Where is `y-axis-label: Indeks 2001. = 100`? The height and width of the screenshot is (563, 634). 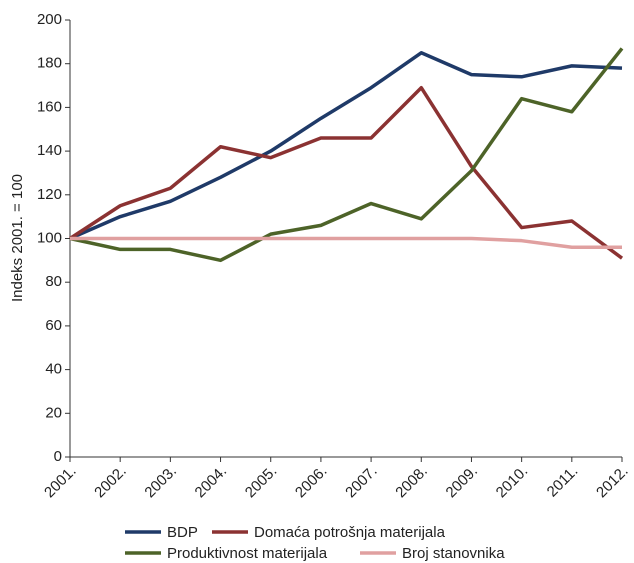
y-axis-label: Indeks 2001. = 100 is located at coordinates (17, 238).